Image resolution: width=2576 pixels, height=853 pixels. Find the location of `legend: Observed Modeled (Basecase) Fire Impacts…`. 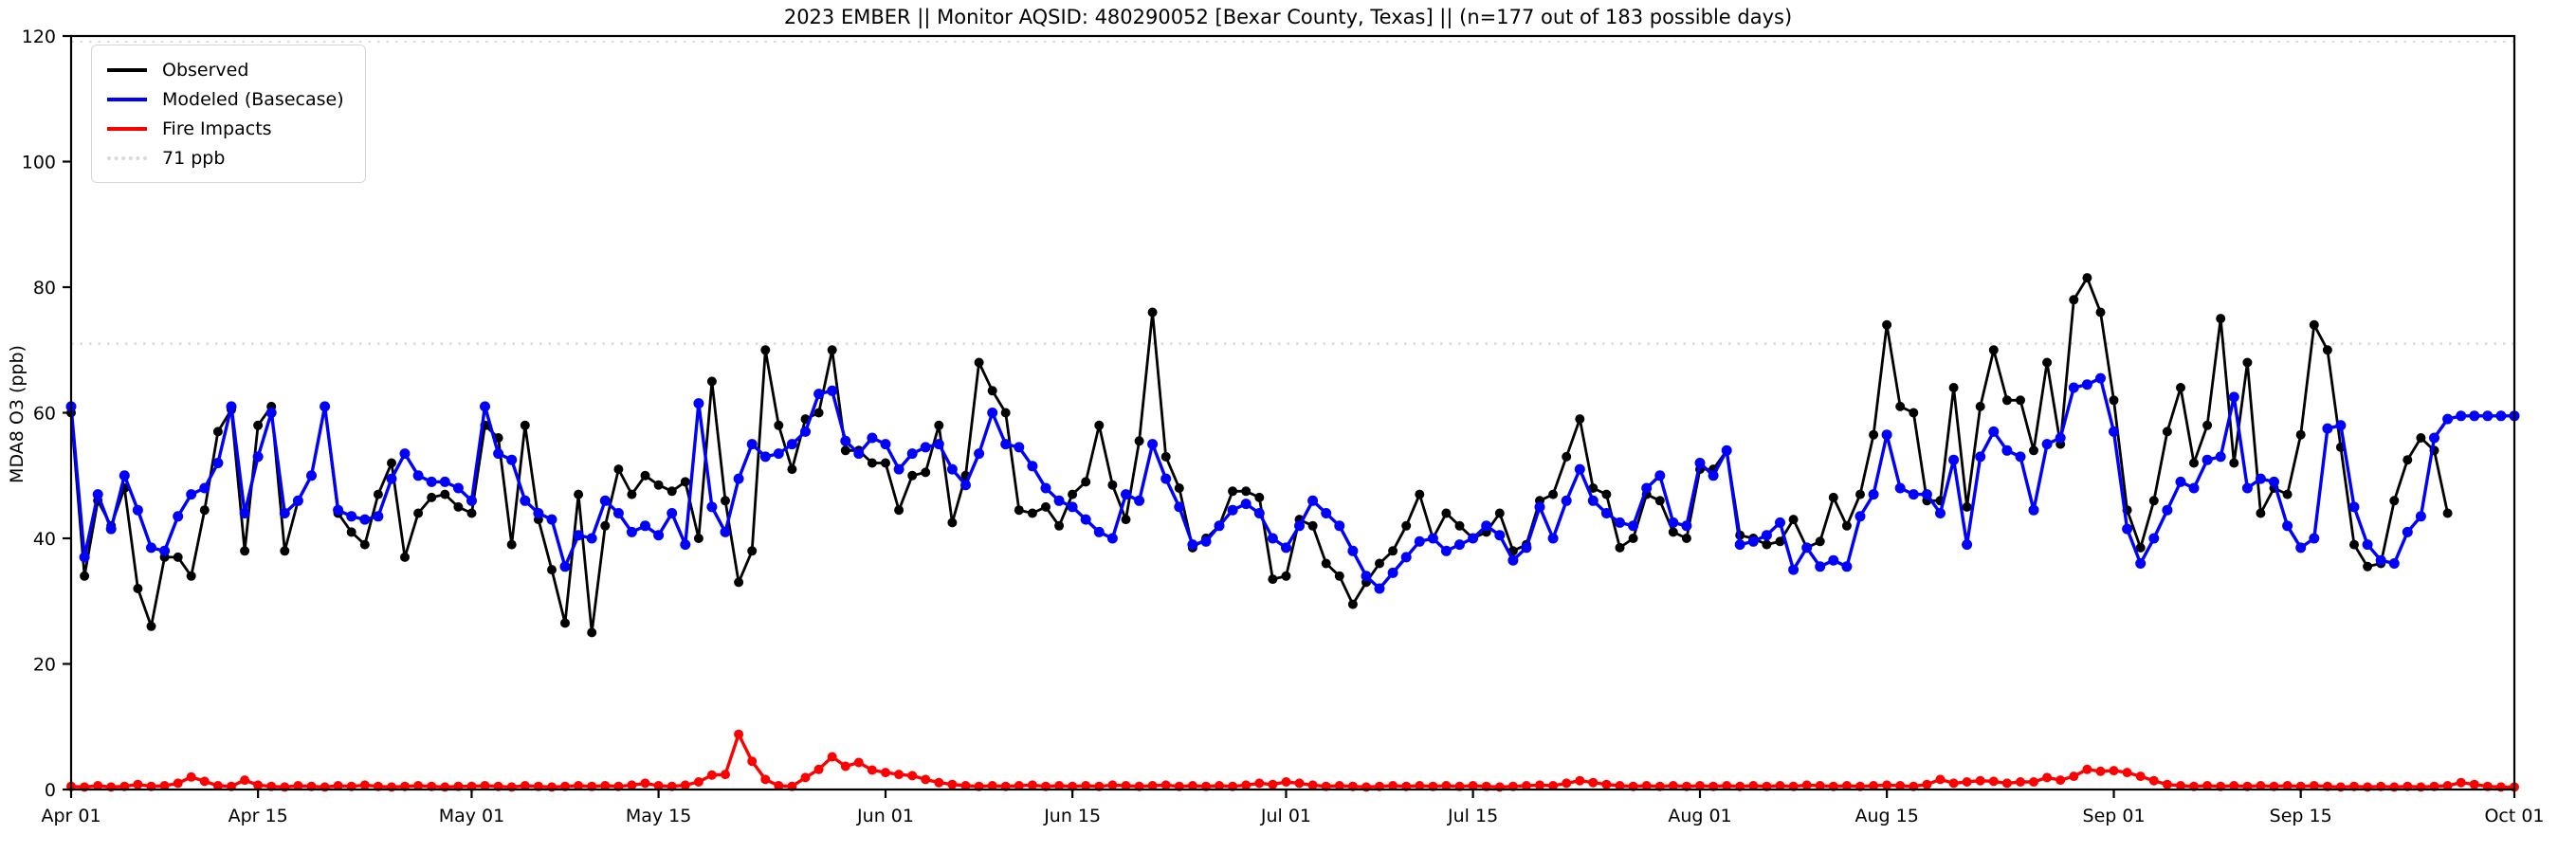

legend: Observed Modeled (Basecase) Fire Impacts… is located at coordinates (228, 114).